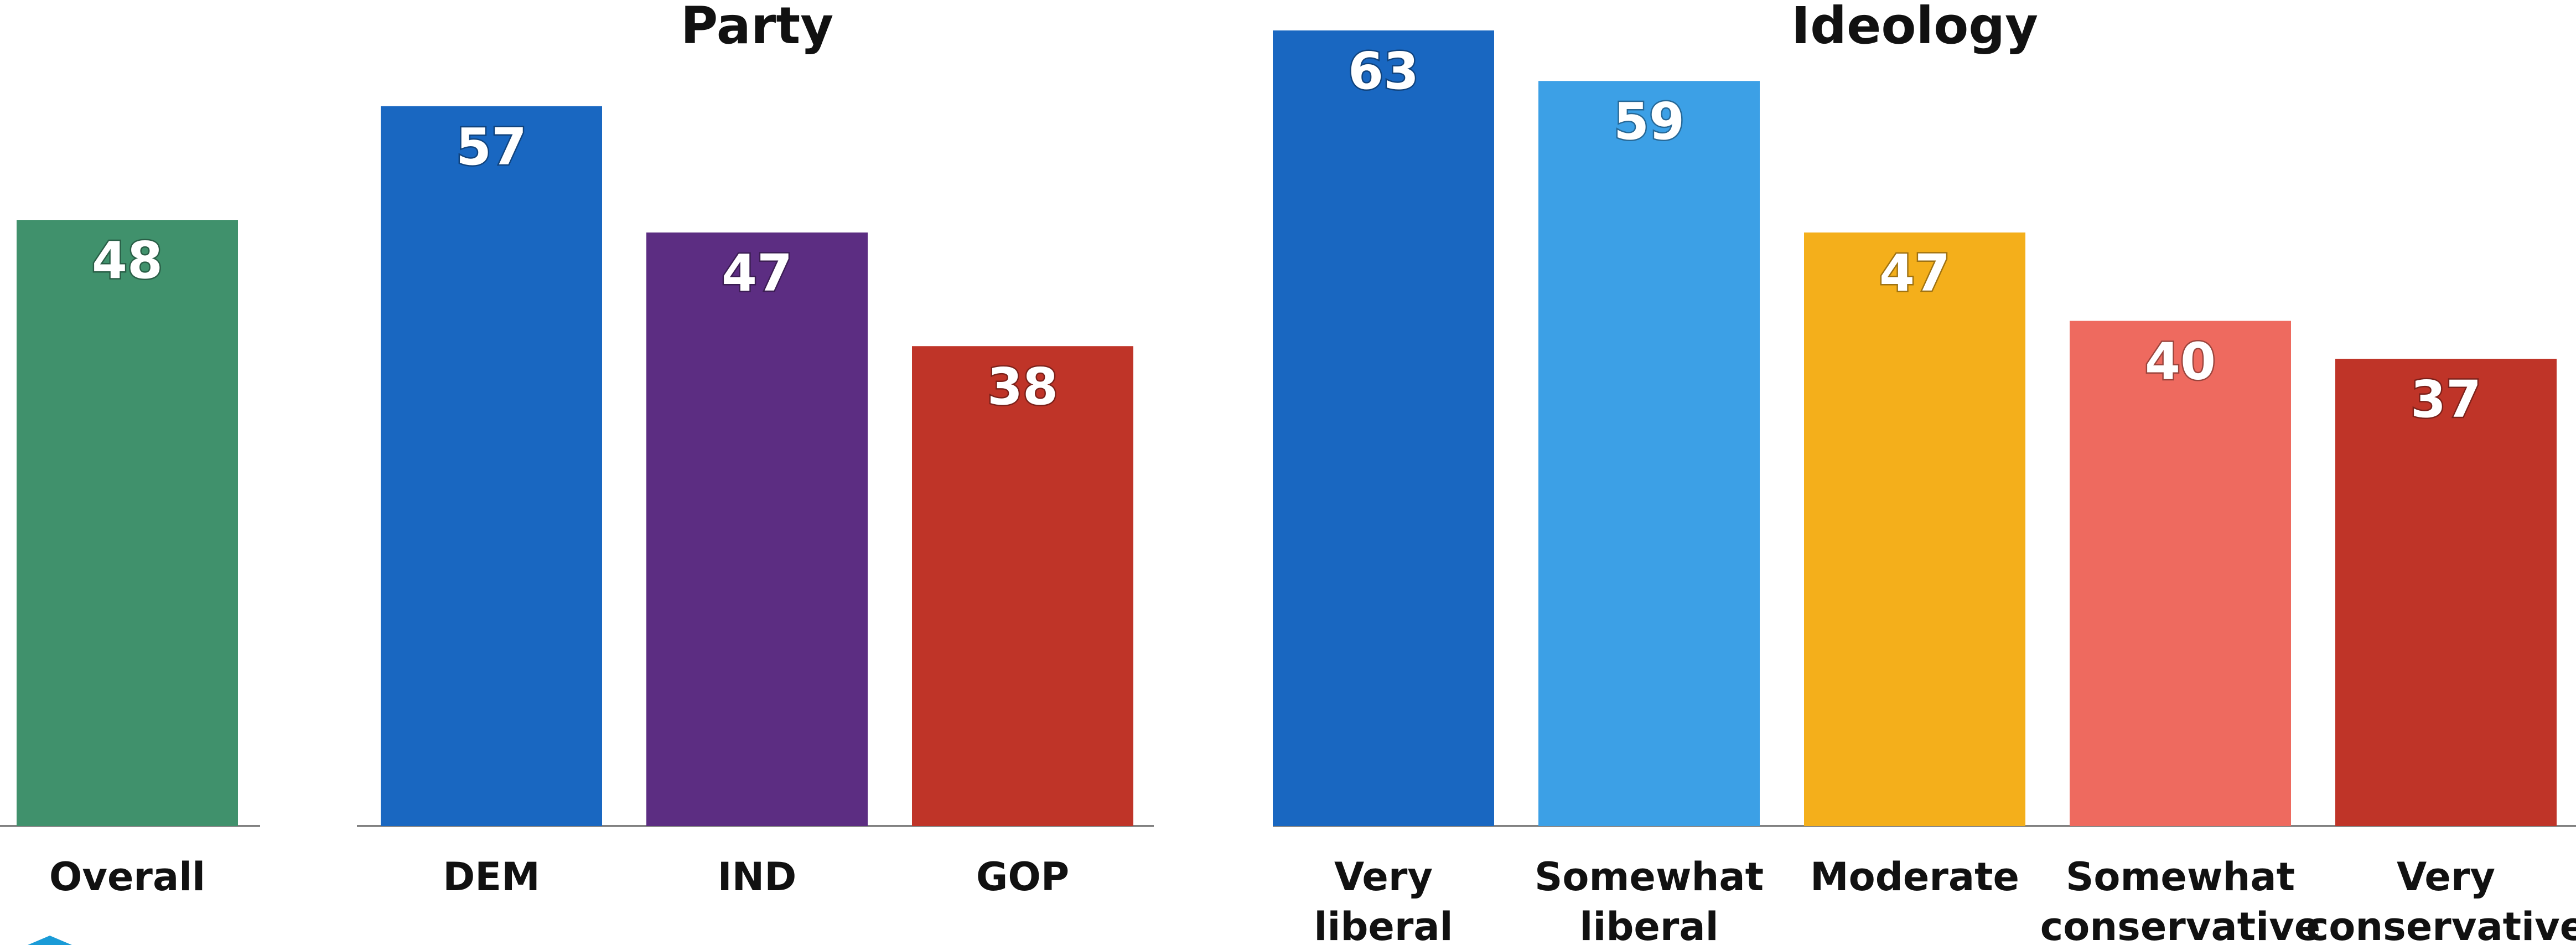 This screenshot has height=945, width=2576. I want to click on category-label: Moderate, so click(1915, 877).